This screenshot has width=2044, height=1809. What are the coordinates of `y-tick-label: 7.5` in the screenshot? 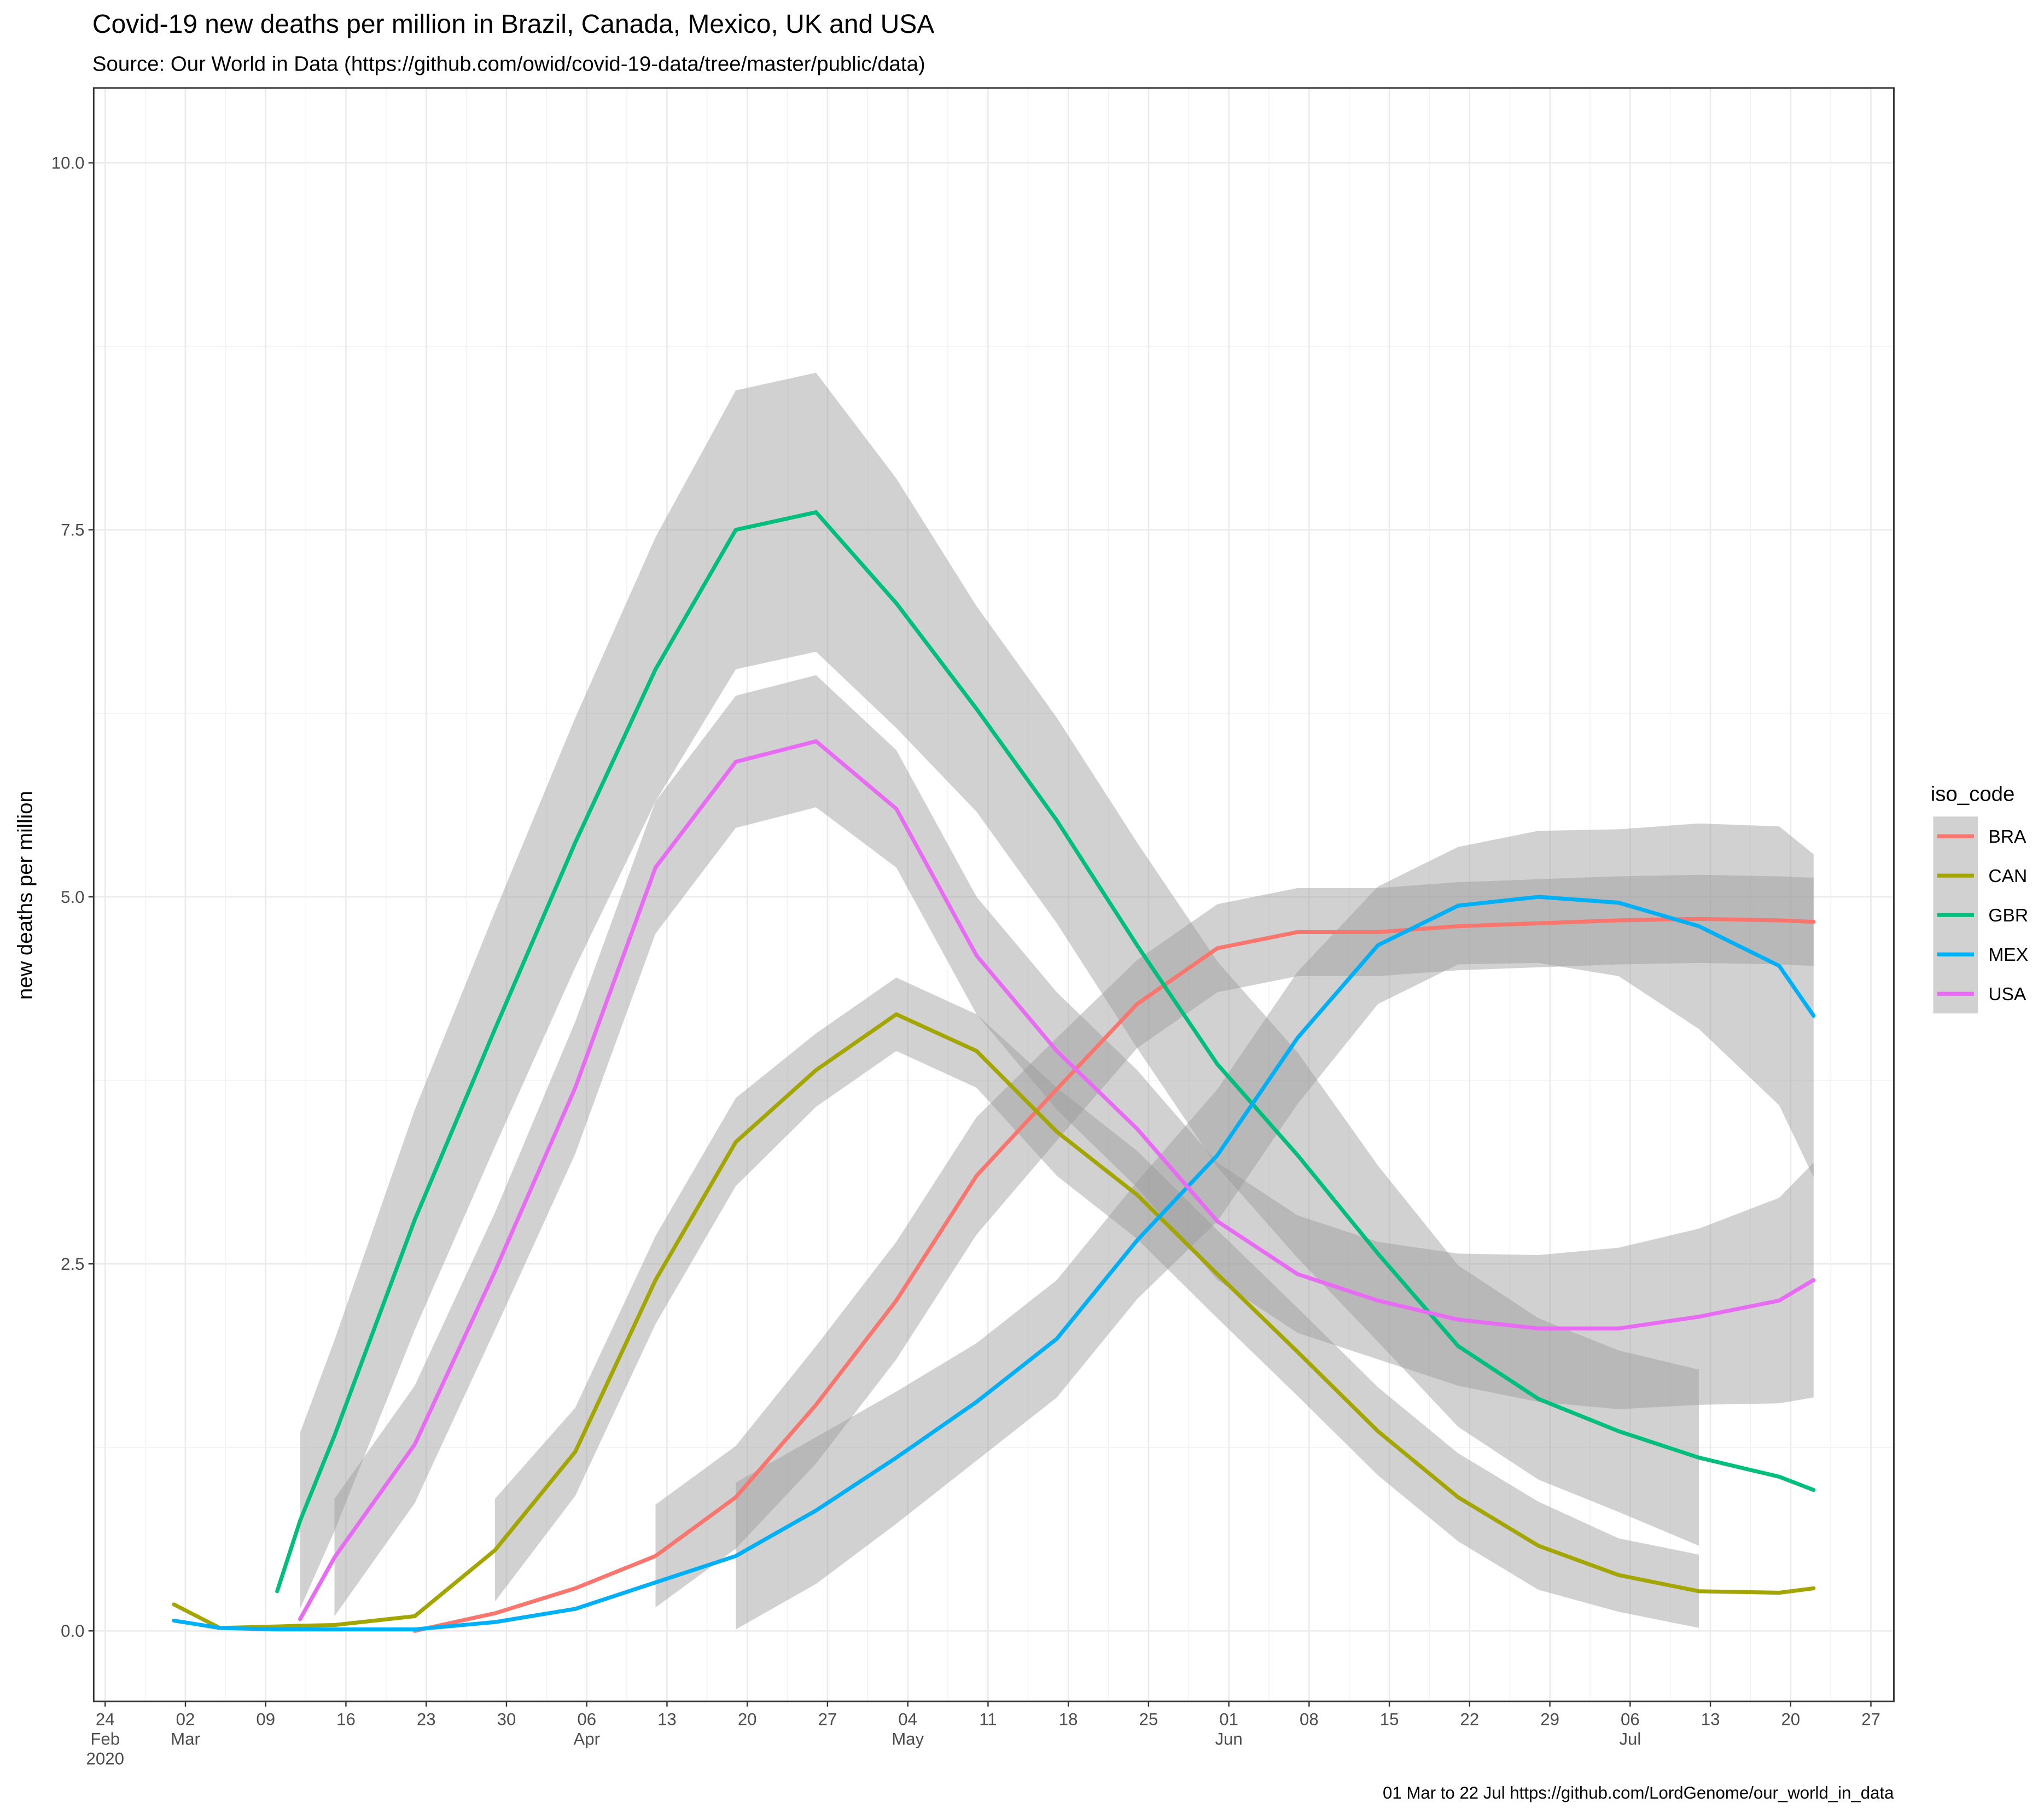 It's located at (72, 530).